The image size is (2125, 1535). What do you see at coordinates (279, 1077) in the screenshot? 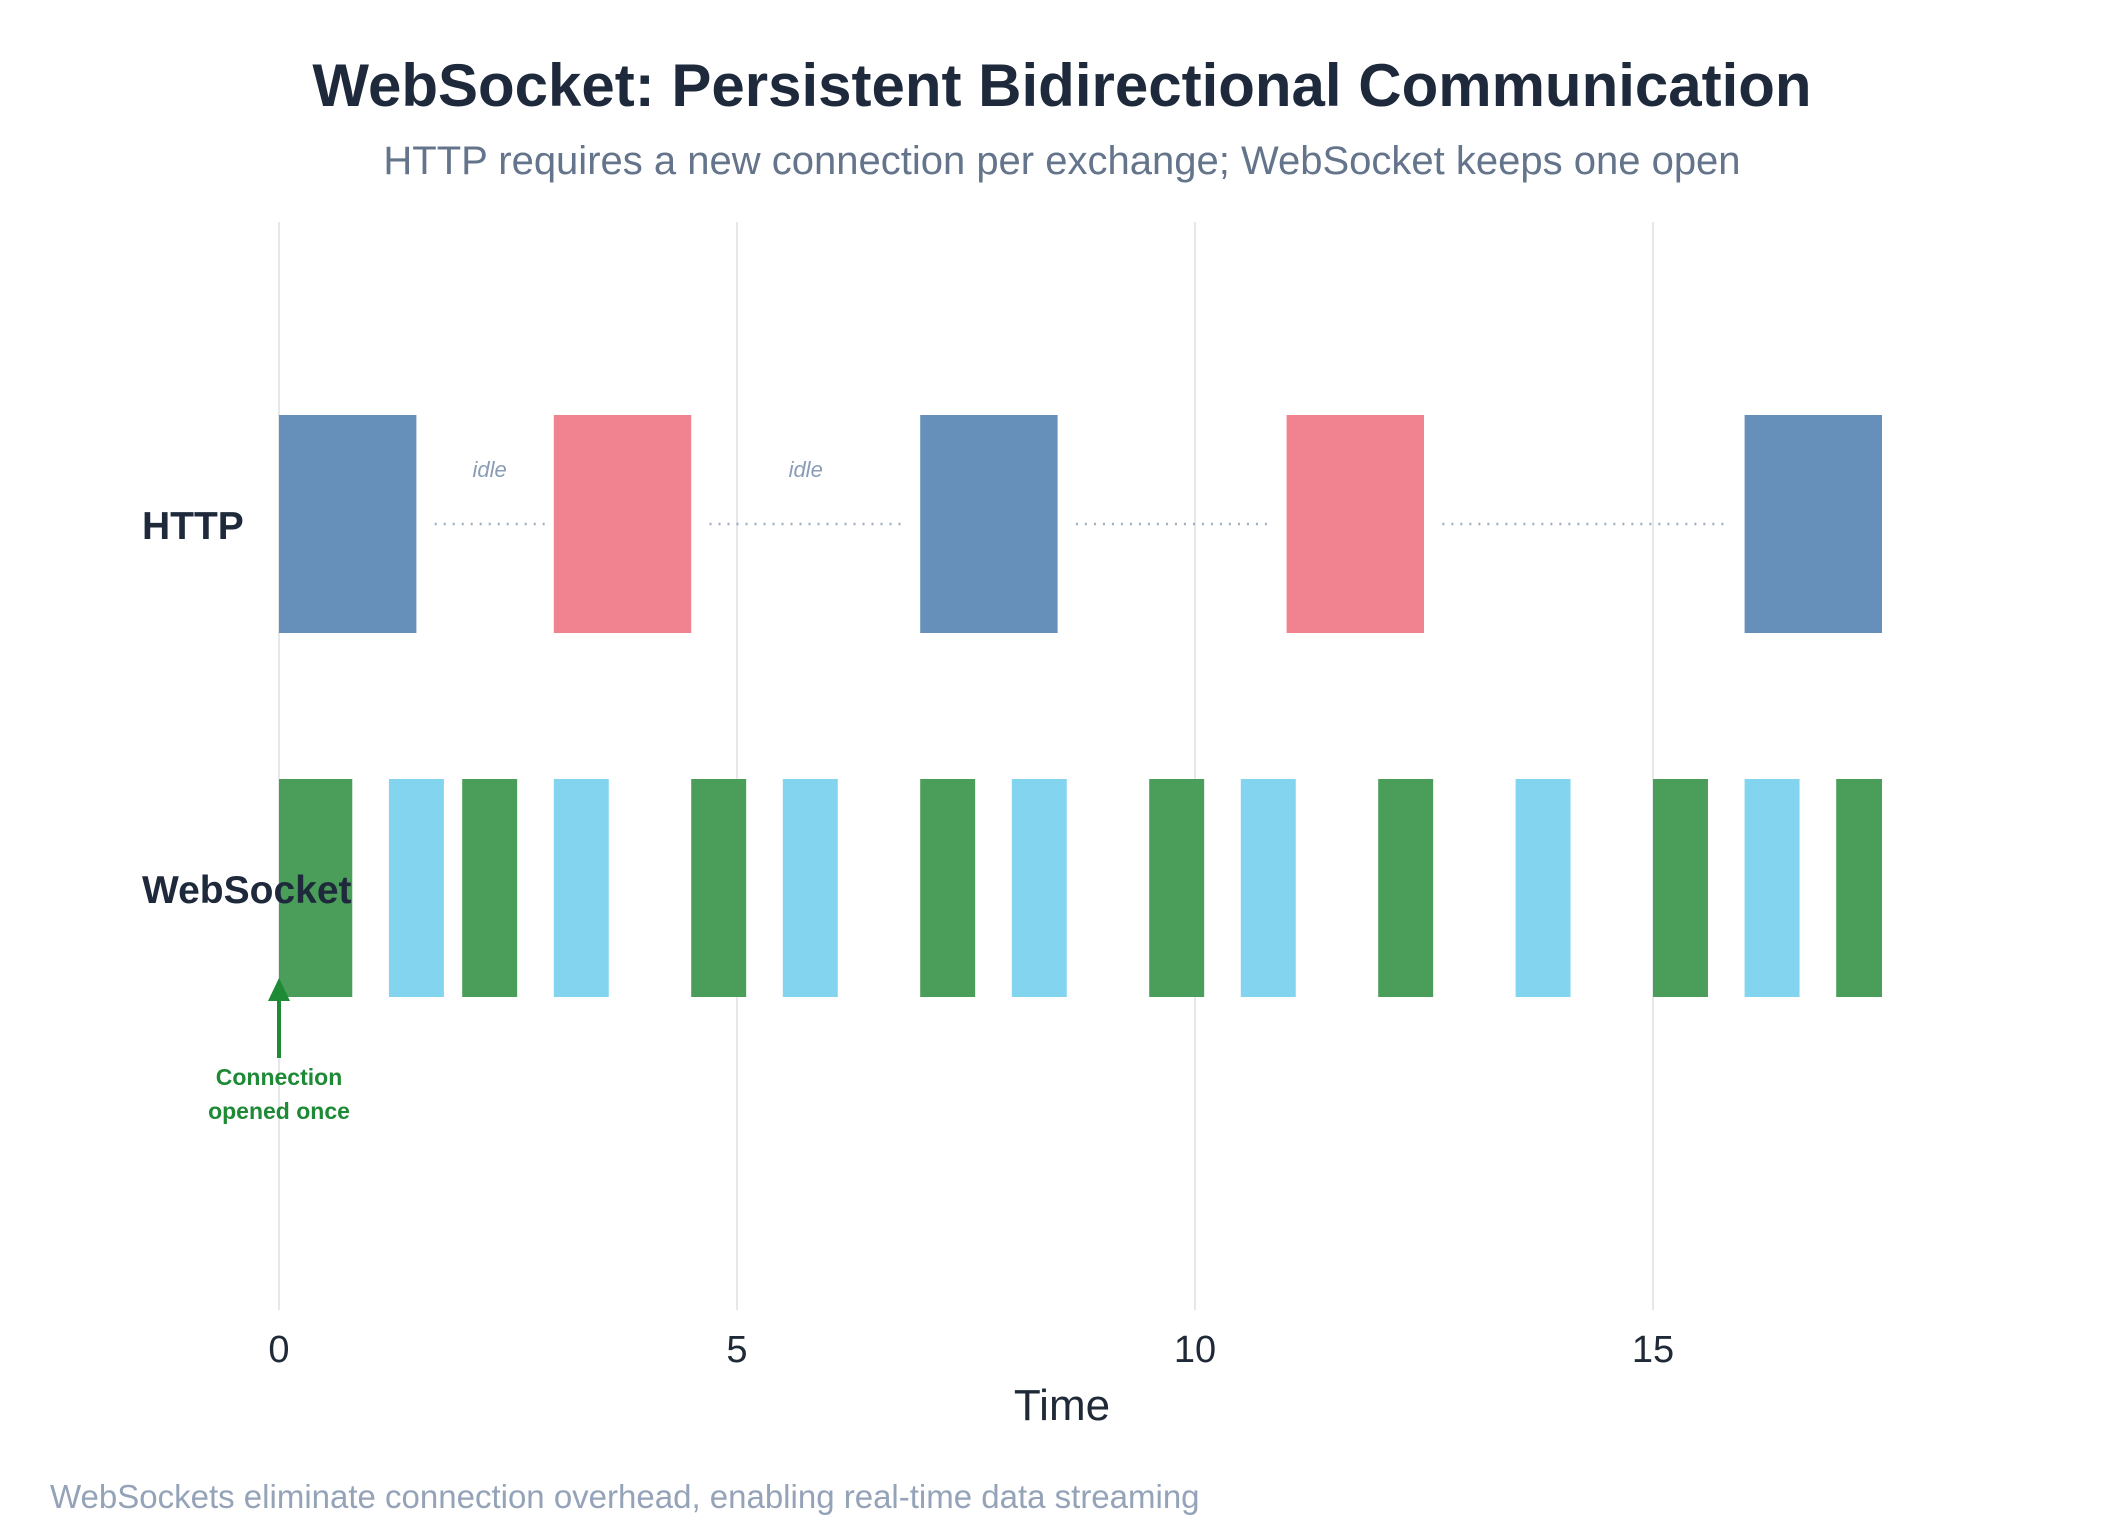
I see `annotation-line-1: Connection` at bounding box center [279, 1077].